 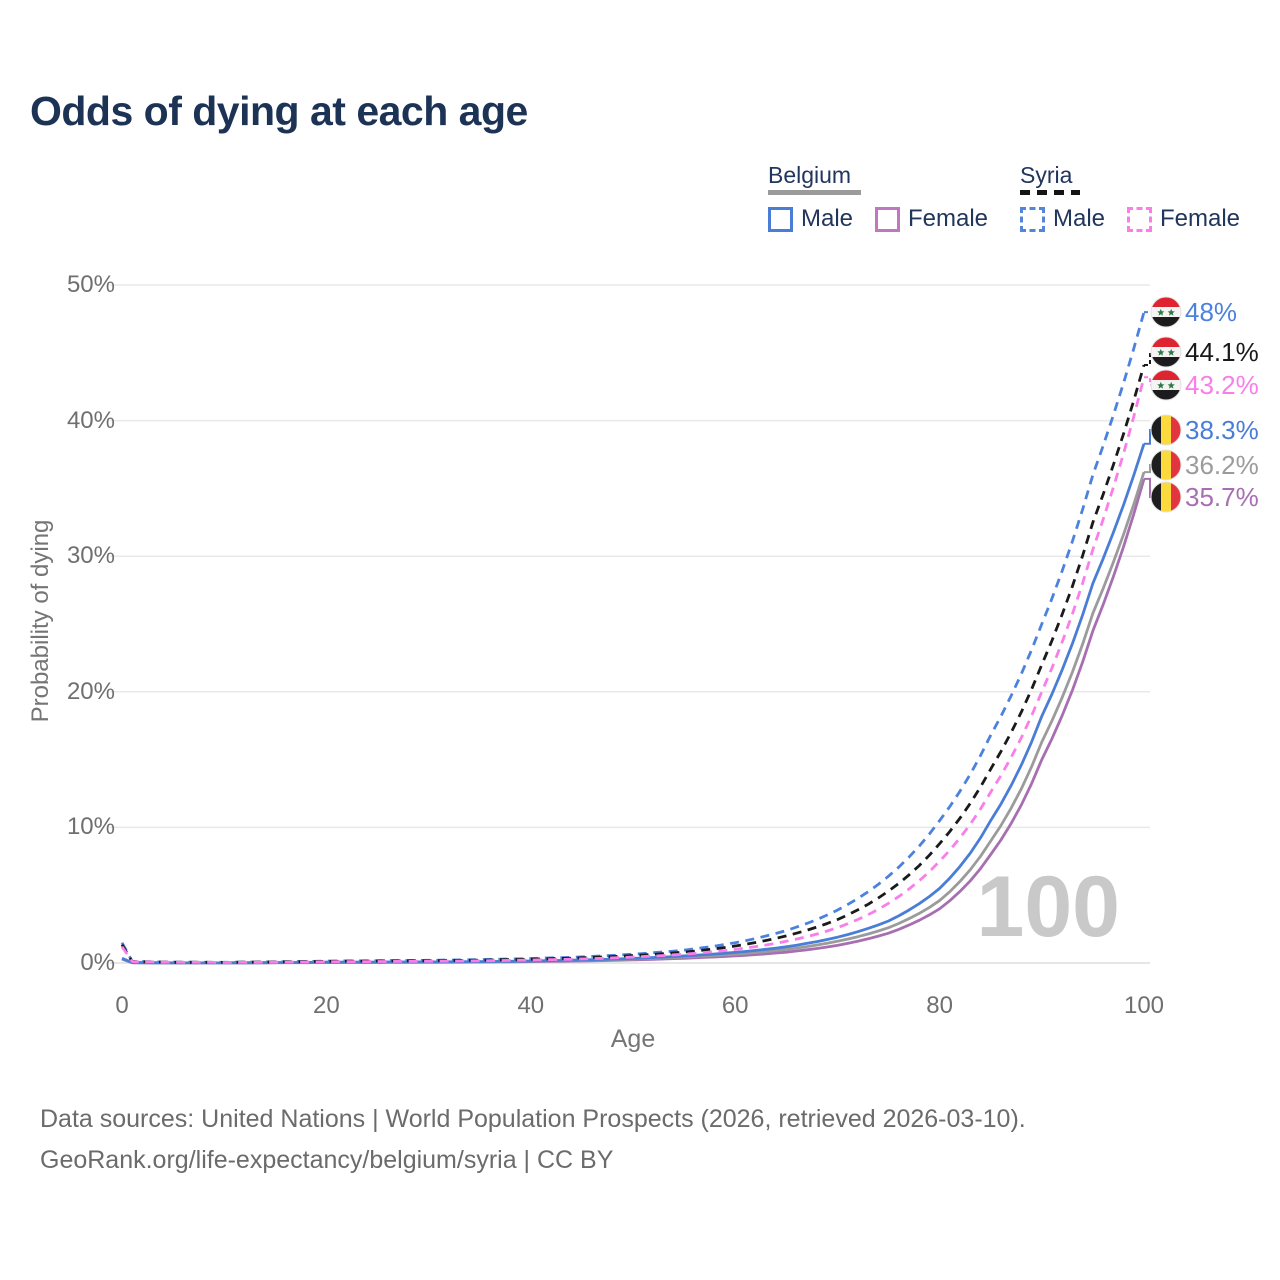 I want to click on end-label-leader, so click(x=1148, y=358).